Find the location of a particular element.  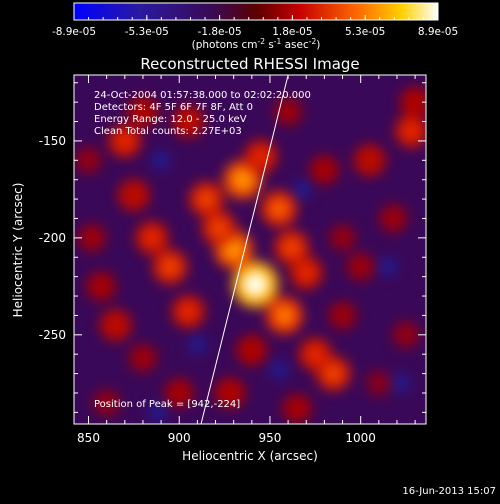

x-tick-label: 950 is located at coordinates (270, 438).